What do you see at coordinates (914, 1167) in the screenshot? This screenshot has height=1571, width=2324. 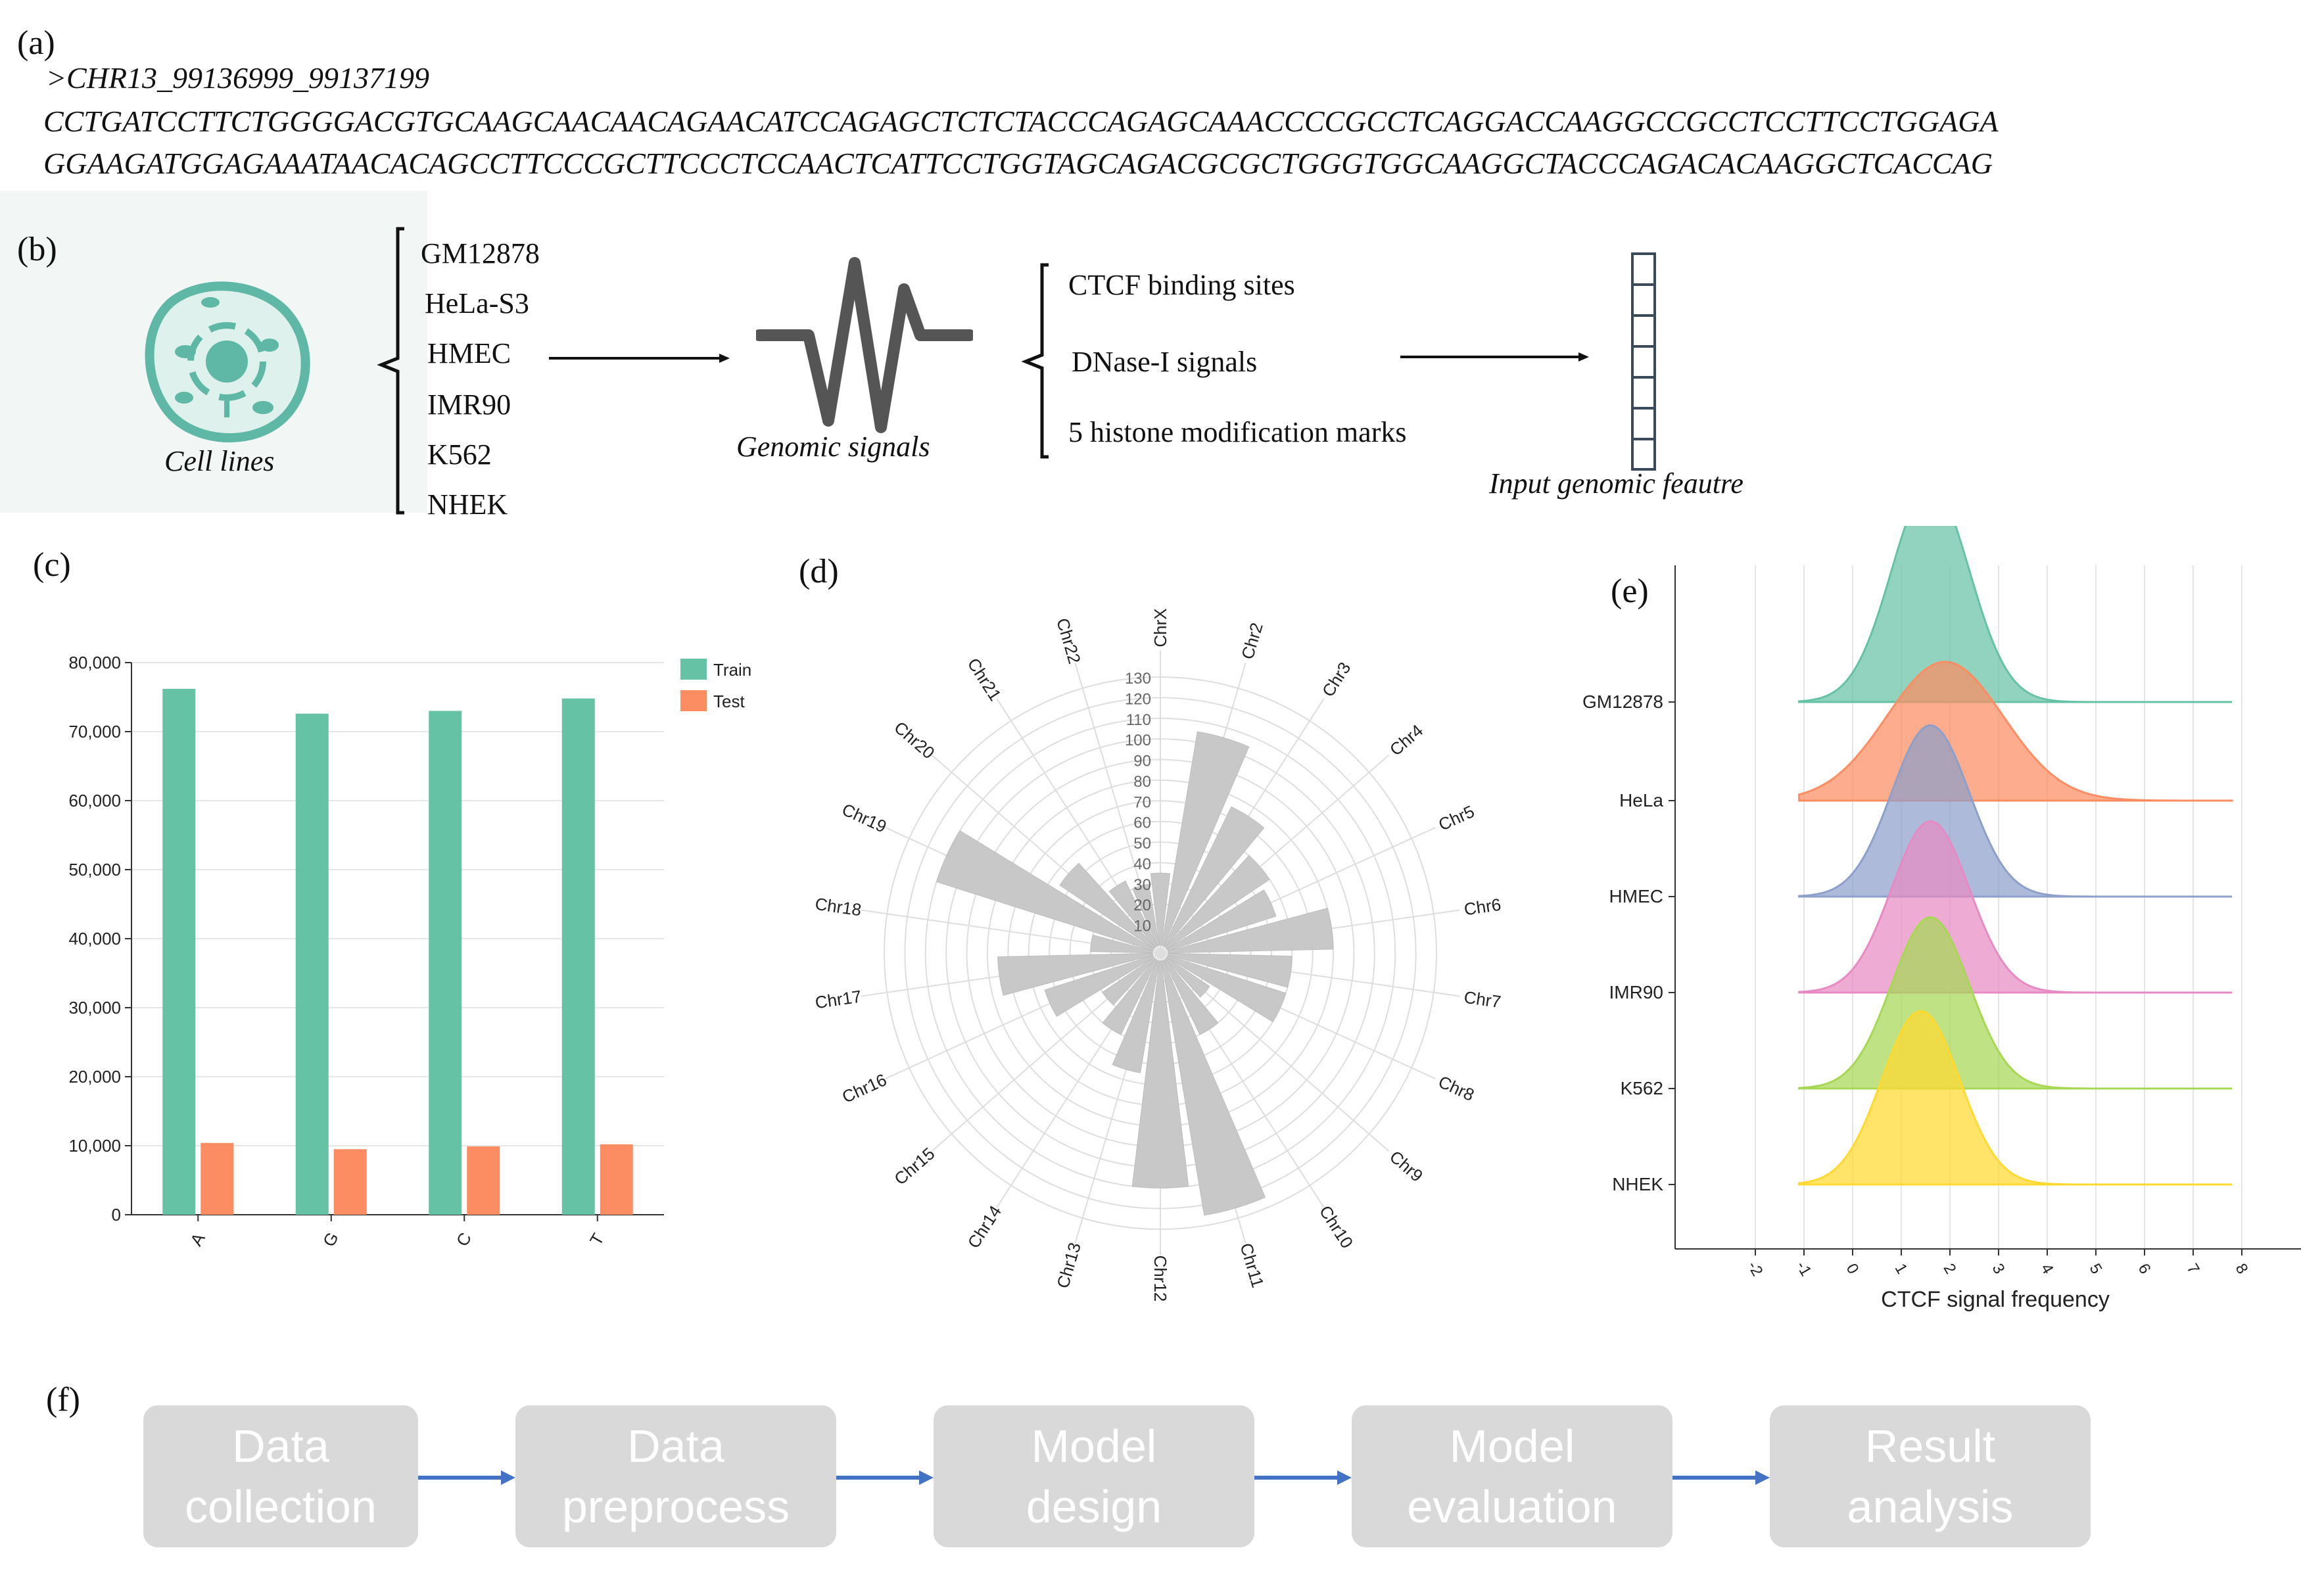 I see `category-label: Chr15` at bounding box center [914, 1167].